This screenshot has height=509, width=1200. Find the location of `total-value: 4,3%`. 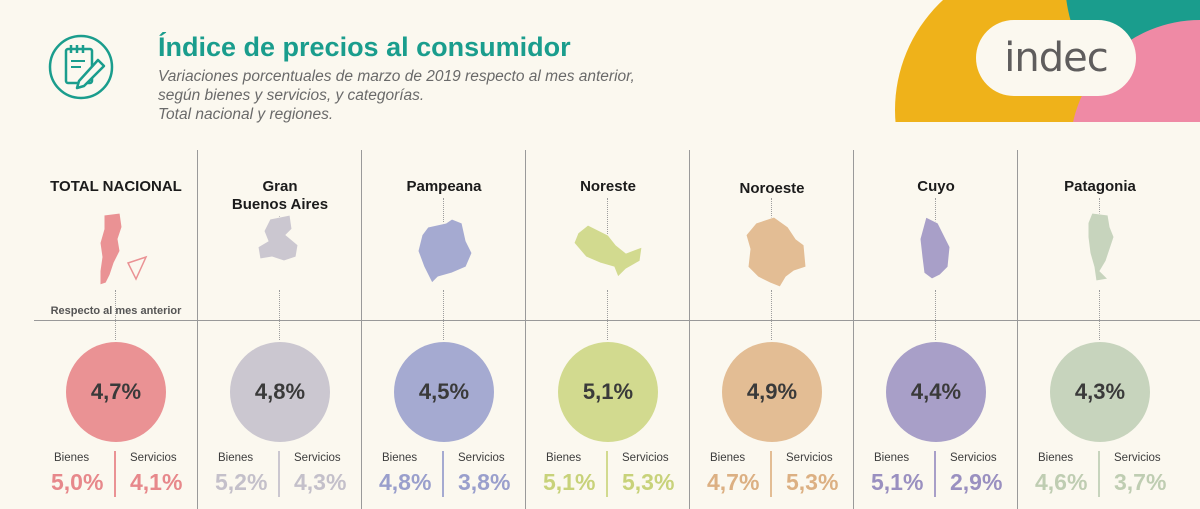

total-value: 4,3% is located at coordinates (1100, 391).